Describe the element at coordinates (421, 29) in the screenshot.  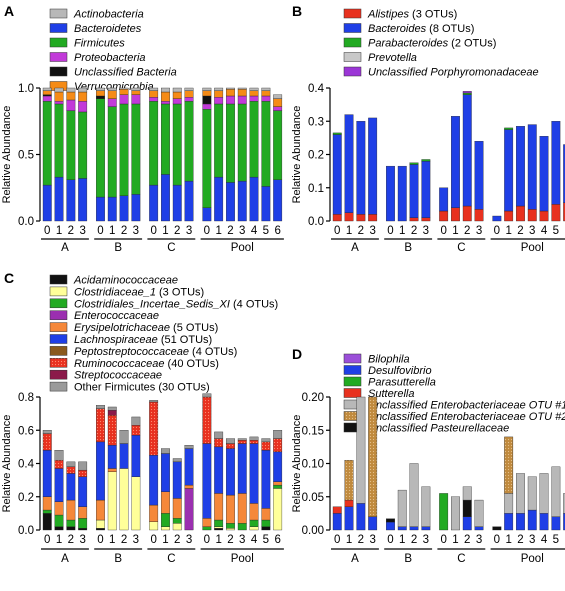
I see `legend-label: Bacteroides (8 OTUs)` at that location.